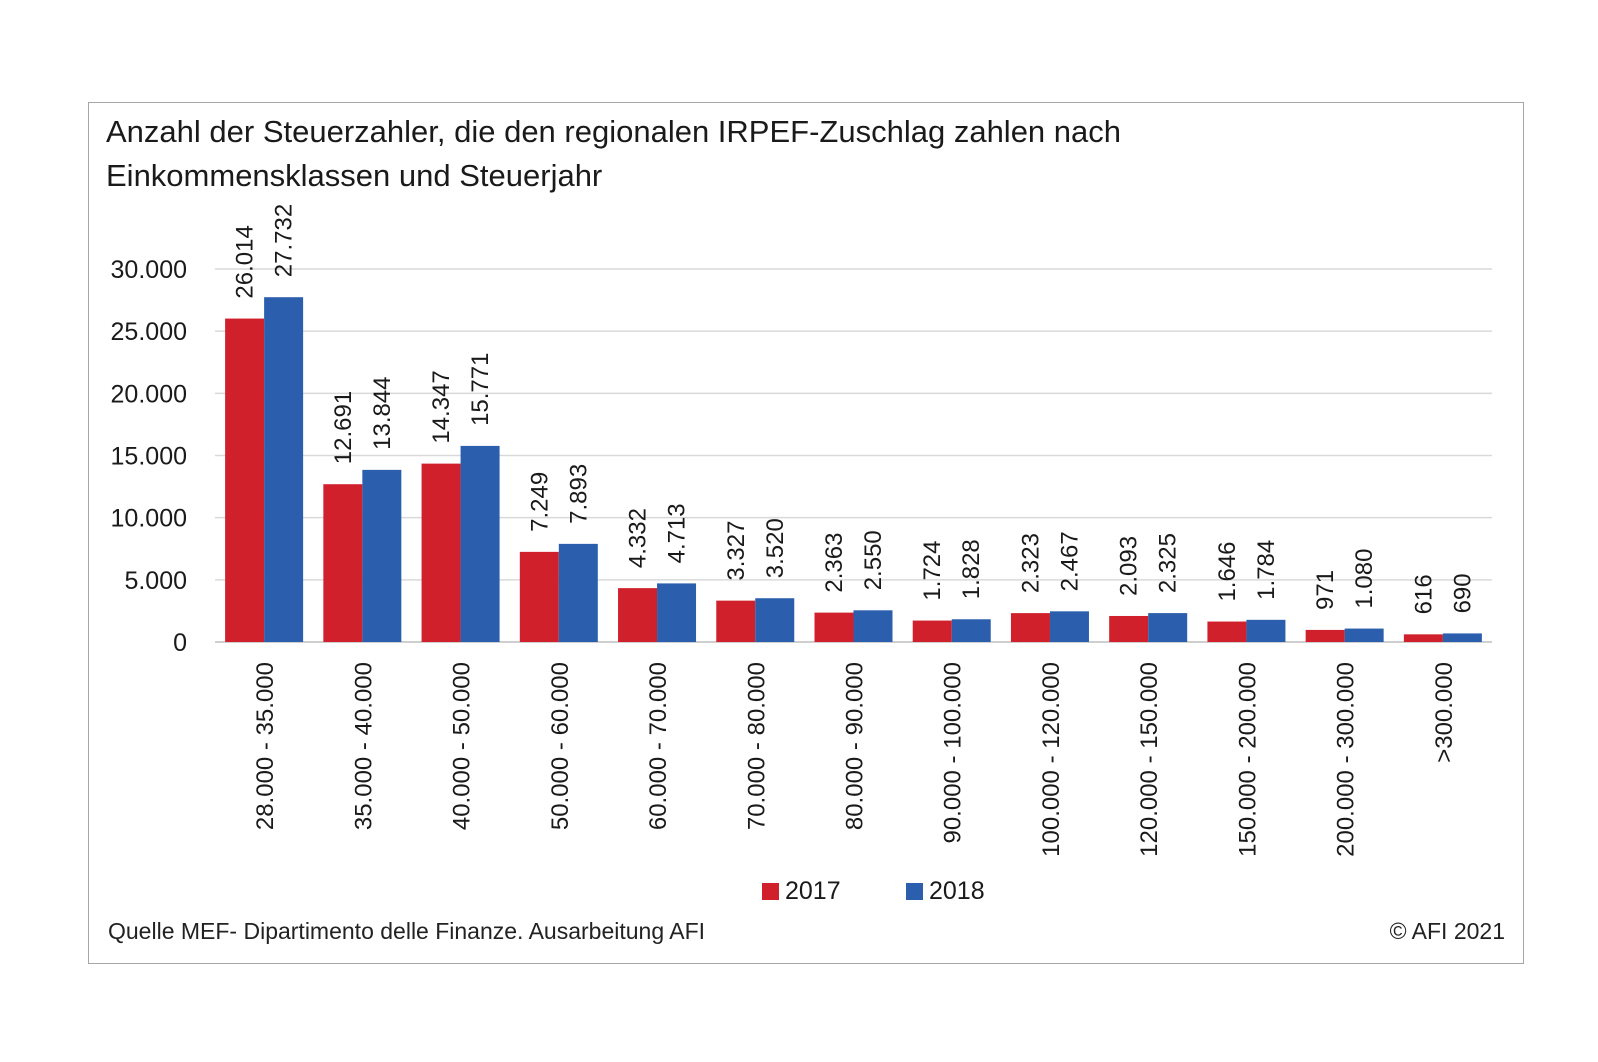 This screenshot has height=1062, width=1598. Describe the element at coordinates (834, 563) in the screenshot. I see `data-label-2017-6: 2.363` at that location.